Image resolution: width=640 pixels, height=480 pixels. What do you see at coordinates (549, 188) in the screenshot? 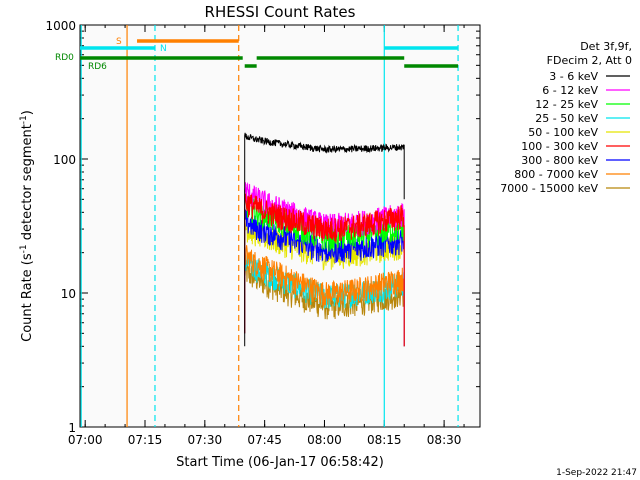
I see `legend-label-8: 7000 - 15000 keV` at bounding box center [549, 188].